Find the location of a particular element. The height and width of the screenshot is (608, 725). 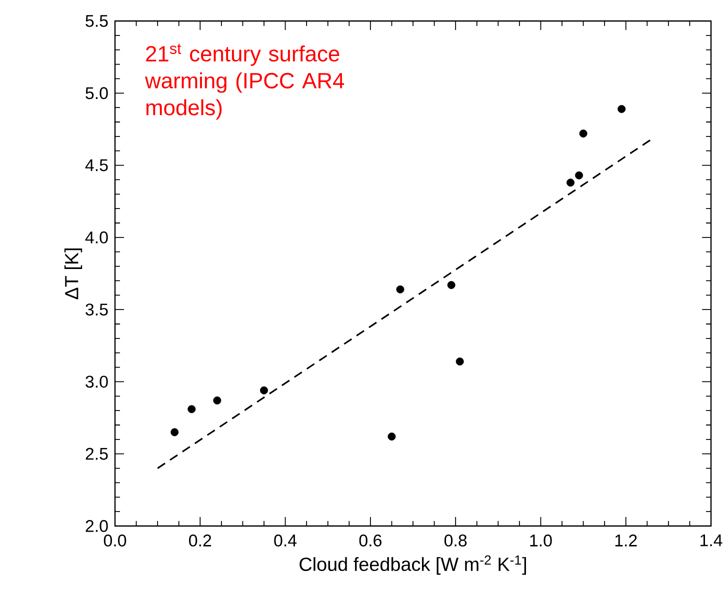

y-tick-label: 5.5 is located at coordinates (97, 21).